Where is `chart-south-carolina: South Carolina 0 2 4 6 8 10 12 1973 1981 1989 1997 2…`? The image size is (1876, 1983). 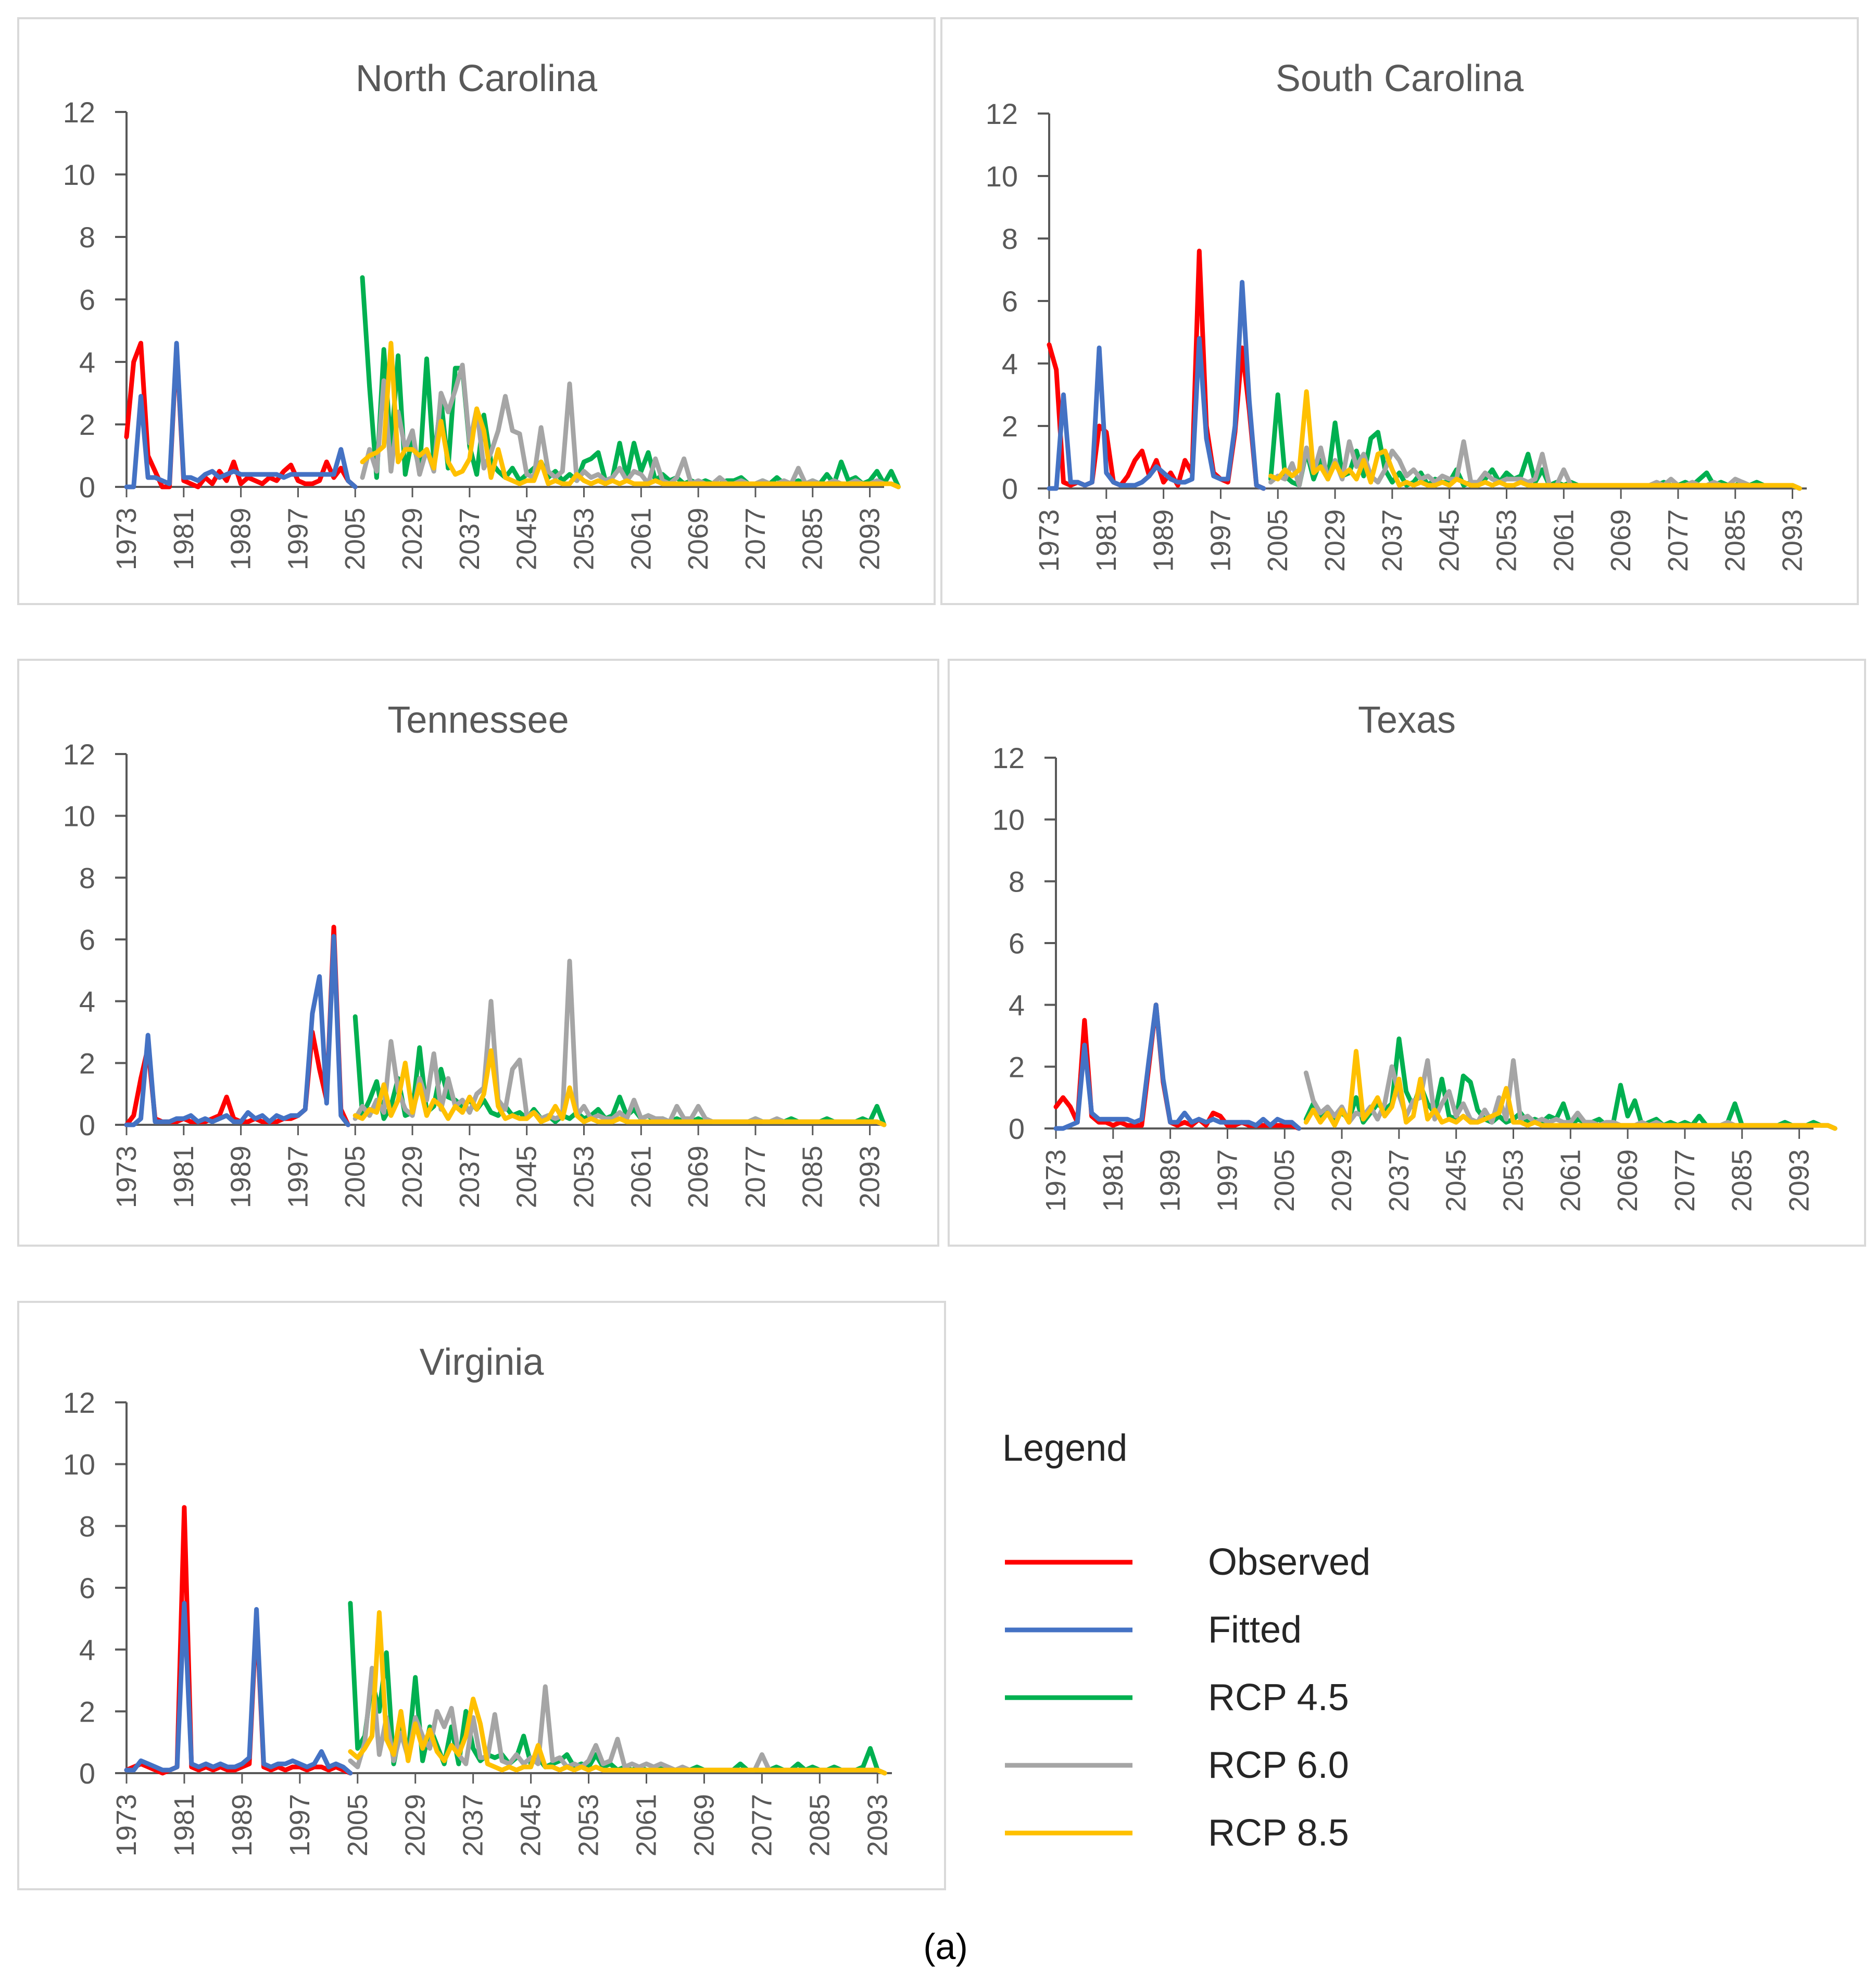 chart-south-carolina: South Carolina 0 2 4 6 8 10 12 1973 1981 1989 1997 2… is located at coordinates (1399, 311).